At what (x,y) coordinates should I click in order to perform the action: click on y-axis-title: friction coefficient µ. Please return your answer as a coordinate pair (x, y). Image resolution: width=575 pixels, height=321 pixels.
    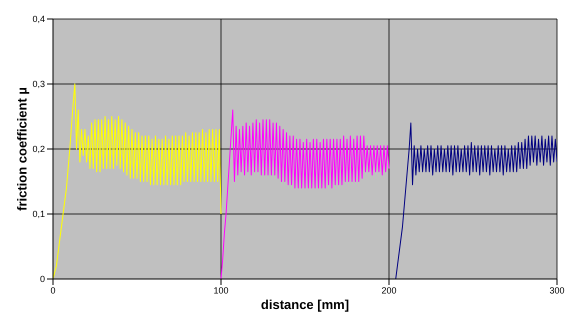
    Looking at the image, I should click on (22, 149).